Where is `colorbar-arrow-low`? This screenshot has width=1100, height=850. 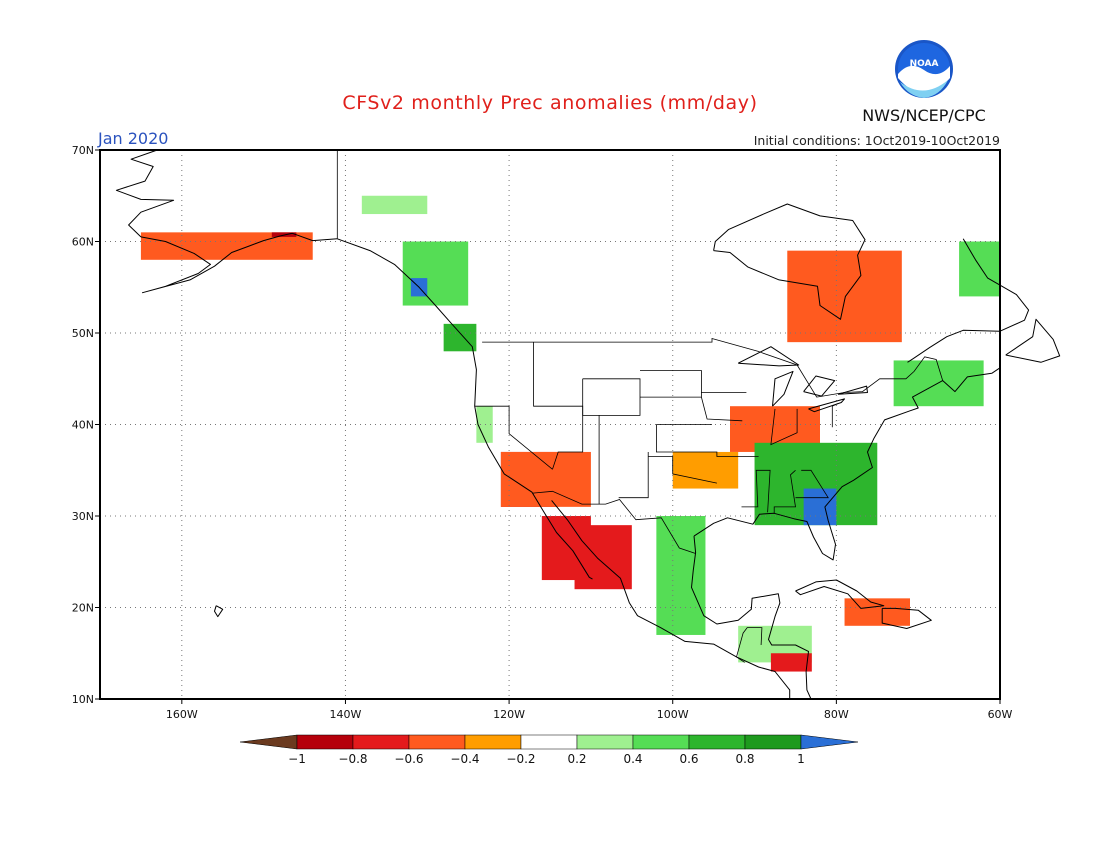
colorbar-arrow-low is located at coordinates (268, 742).